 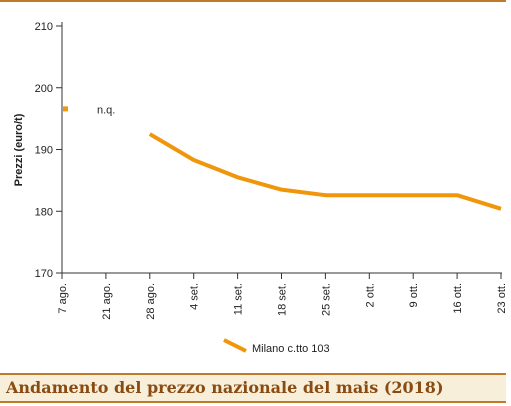 I want to click on y-tick-label: 190, so click(x=44, y=151).